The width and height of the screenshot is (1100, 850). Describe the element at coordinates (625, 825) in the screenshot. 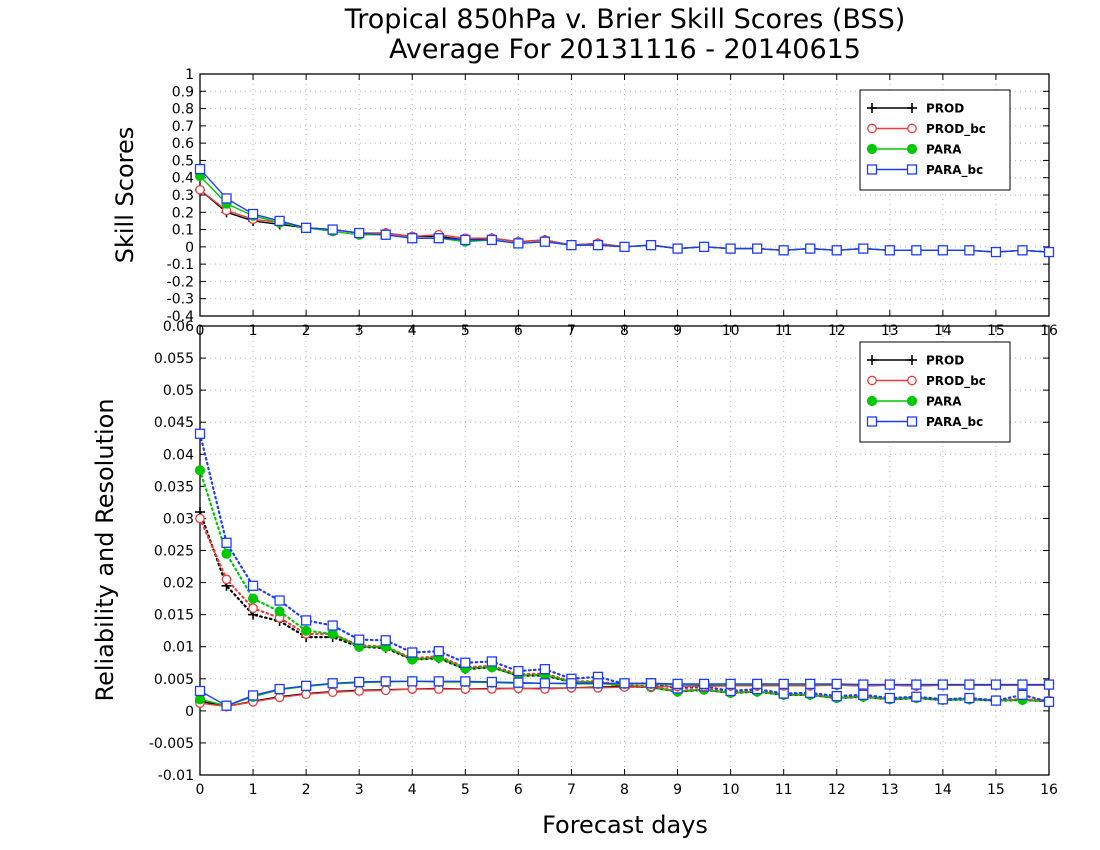

I see `x-axis-label: Forecast days` at that location.